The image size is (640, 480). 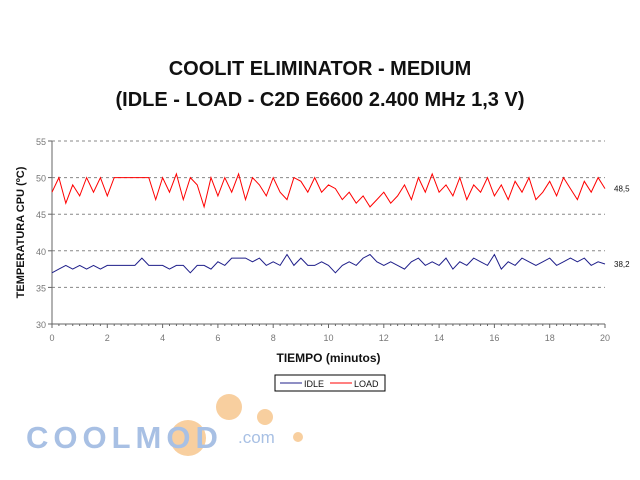 I want to click on y-tick-label: 30, so click(x=41, y=325).